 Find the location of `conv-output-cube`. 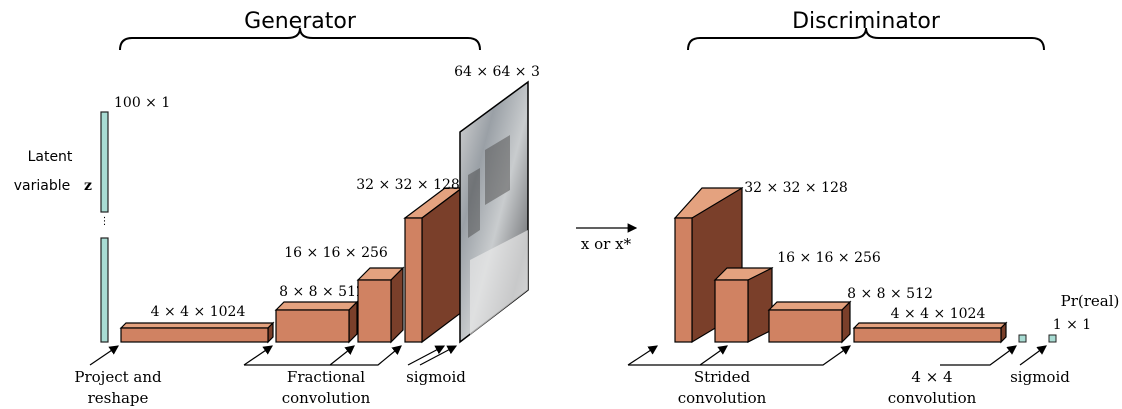

conv-output-cube is located at coordinates (1022, 338).